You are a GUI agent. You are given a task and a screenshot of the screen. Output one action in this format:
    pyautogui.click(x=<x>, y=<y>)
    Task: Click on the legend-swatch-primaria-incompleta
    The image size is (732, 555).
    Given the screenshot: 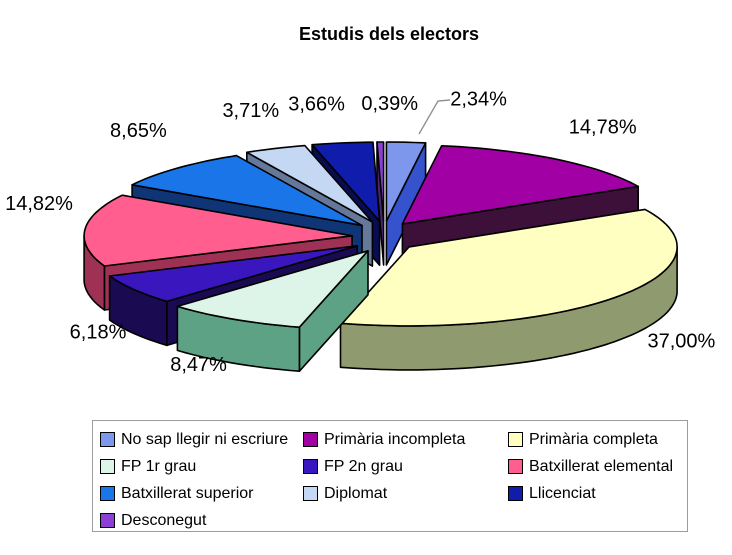 What is the action you would take?
    pyautogui.click(x=310, y=439)
    